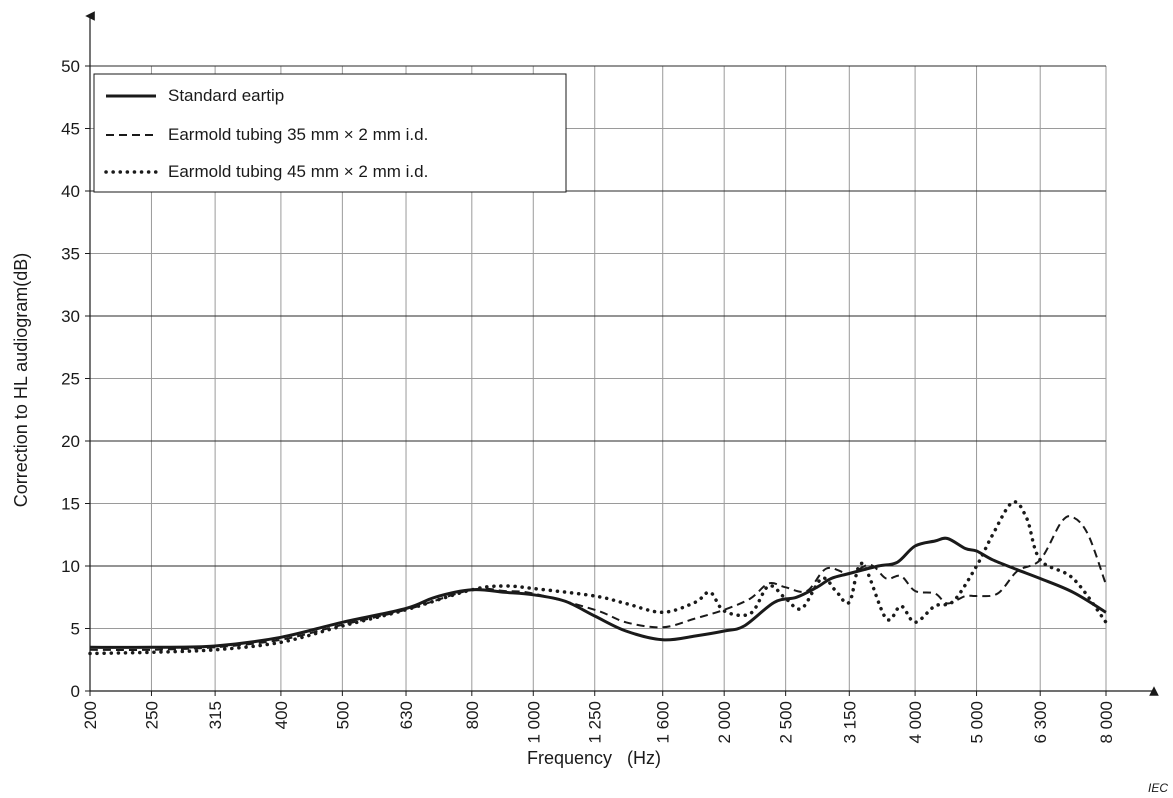  Describe the element at coordinates (226, 95) in the screenshot. I see `legend-label-standard-eartip: Standard eartip` at that location.